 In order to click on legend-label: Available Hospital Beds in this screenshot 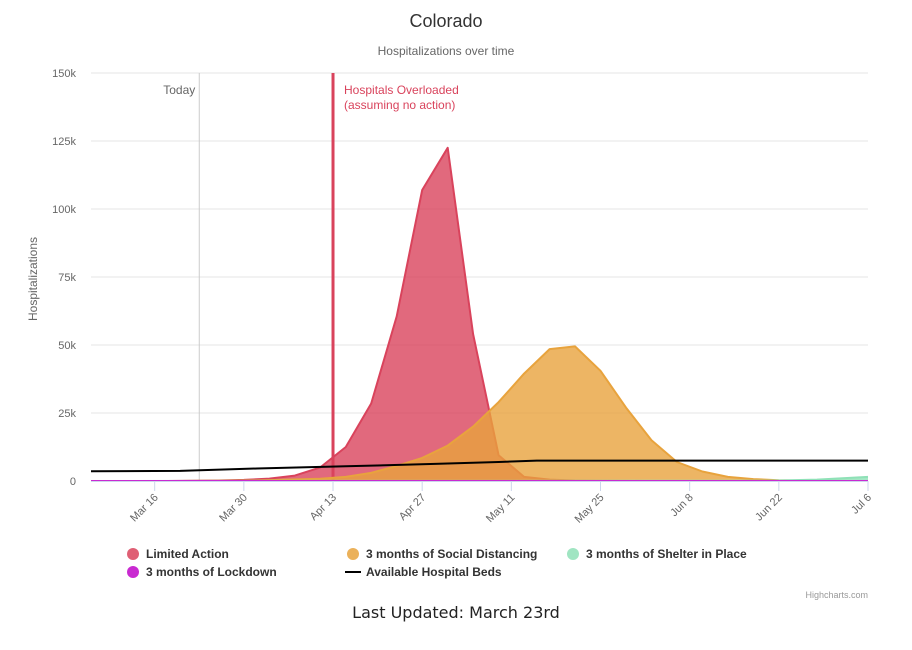, I will do `click(434, 572)`.